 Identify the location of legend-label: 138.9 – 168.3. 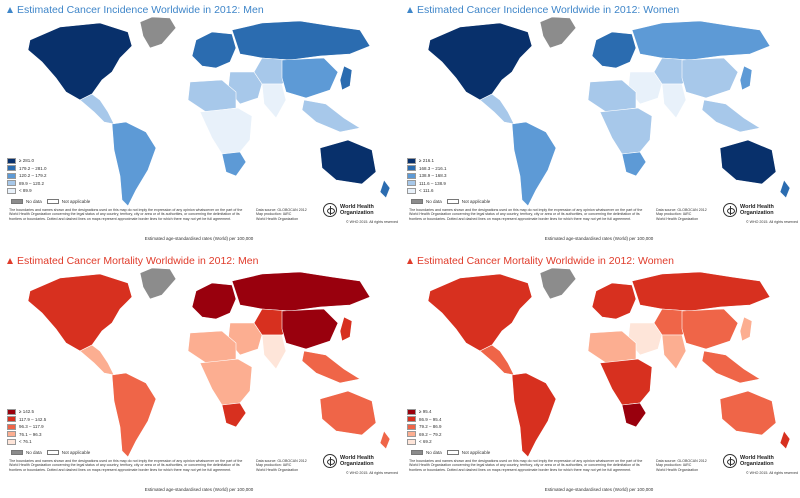
(433, 175).